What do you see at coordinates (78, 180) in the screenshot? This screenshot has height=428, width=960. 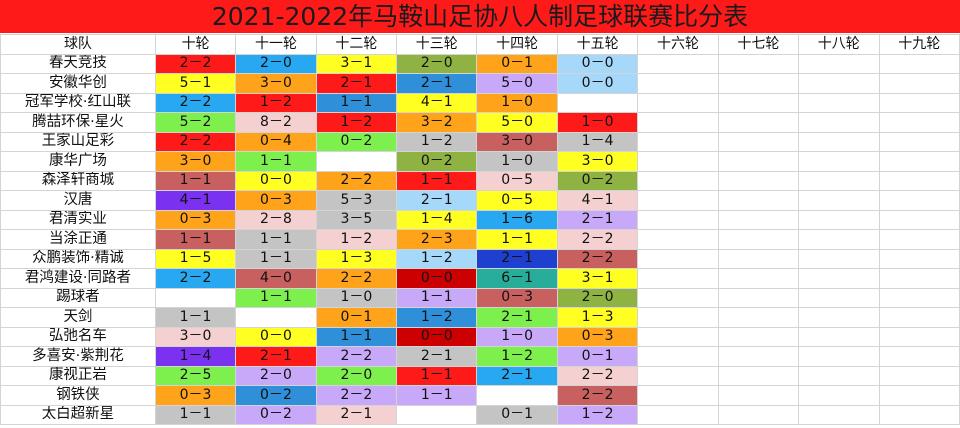 I see `team-name: 森泽轩商城` at bounding box center [78, 180].